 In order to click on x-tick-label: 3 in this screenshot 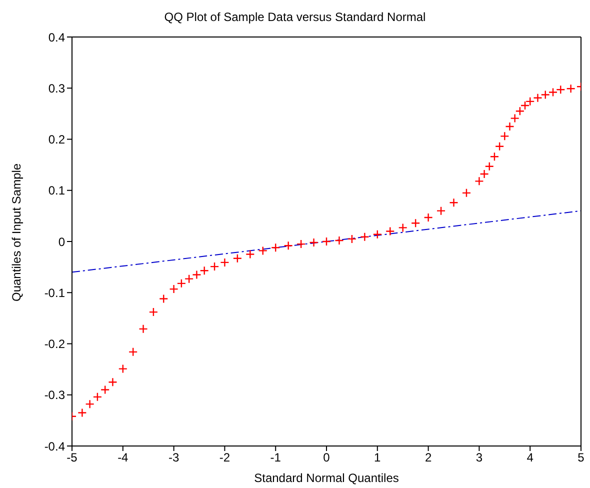, I will do `click(479, 457)`.